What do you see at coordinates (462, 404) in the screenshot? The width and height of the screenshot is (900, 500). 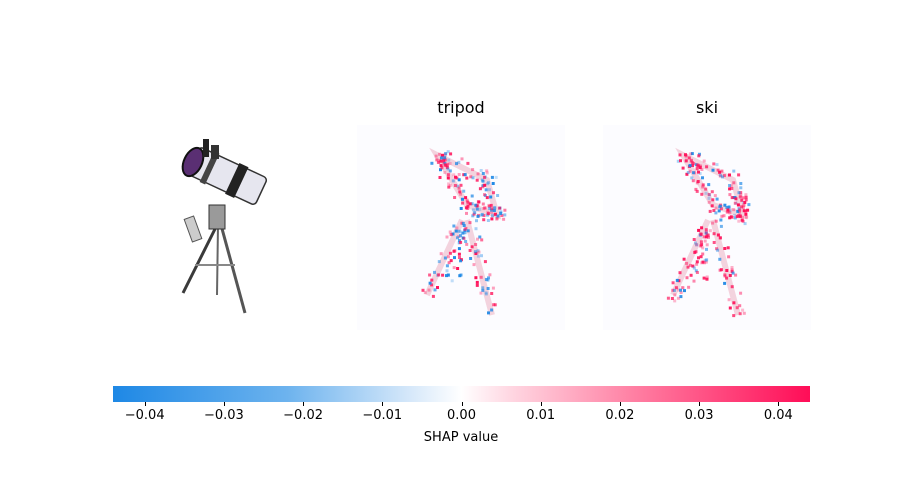 I see `colorbar-tick` at bounding box center [462, 404].